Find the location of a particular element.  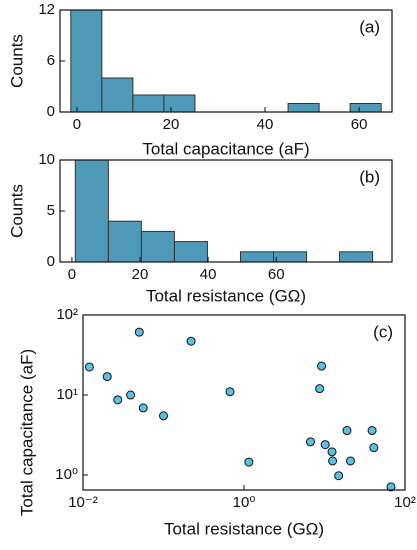

y-tick-label: 5 is located at coordinates (51, 210).